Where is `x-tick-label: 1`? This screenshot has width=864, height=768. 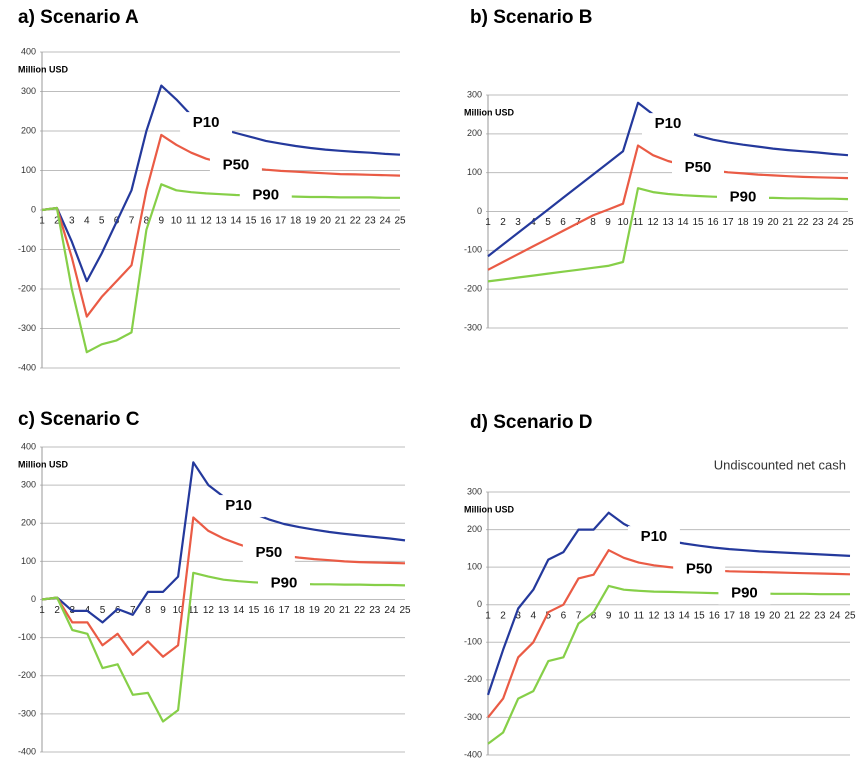 x-tick-label: 1 is located at coordinates (488, 615).